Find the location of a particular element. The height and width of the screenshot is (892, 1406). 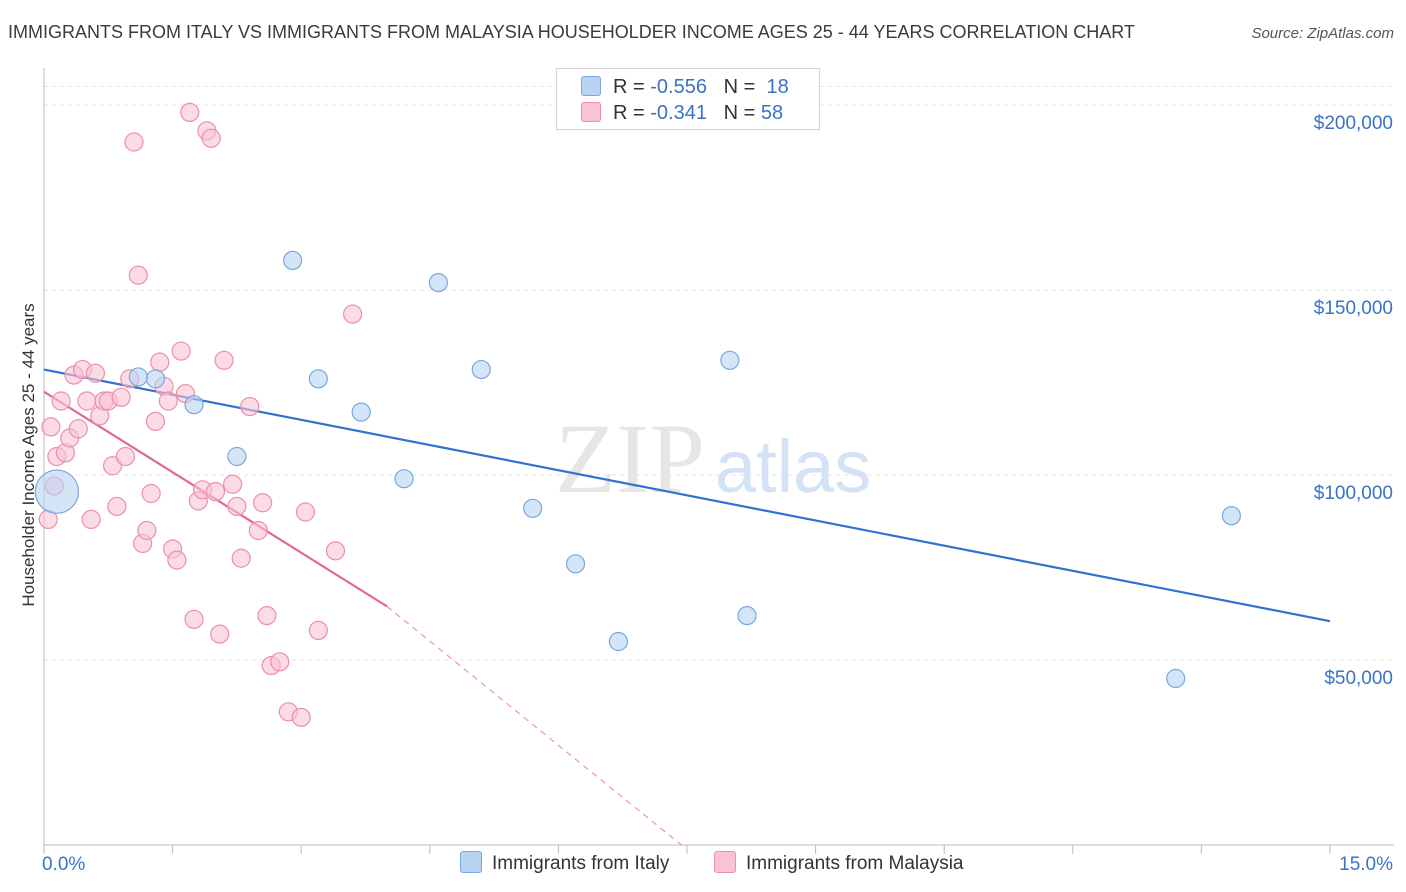

malaysia-n-label: N = is located at coordinates (739, 113).